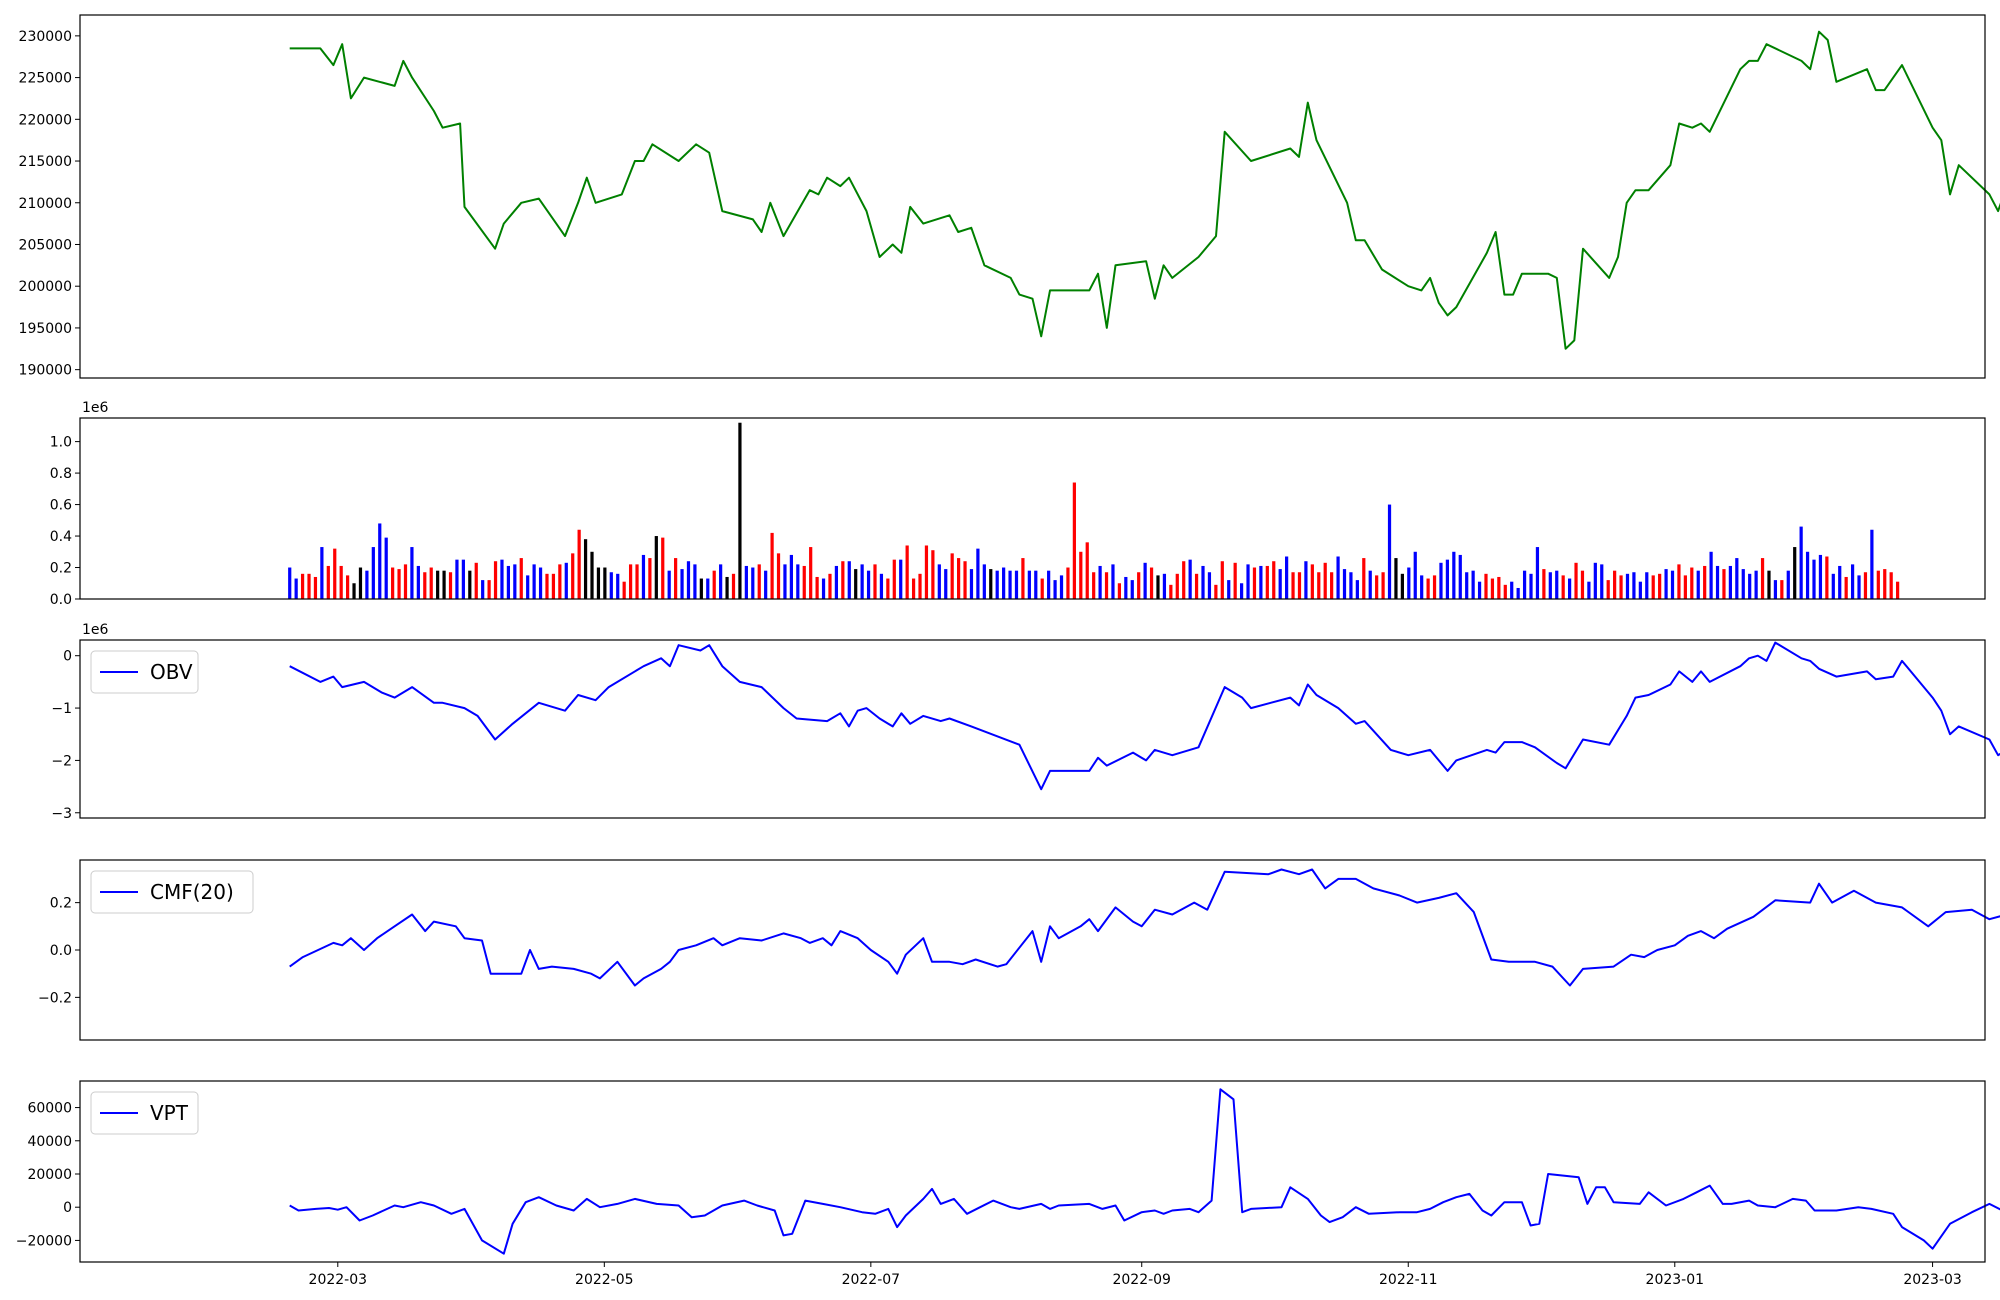 The height and width of the screenshot is (1300, 2000). I want to click on y-tick-label: 195000, so click(45, 329).